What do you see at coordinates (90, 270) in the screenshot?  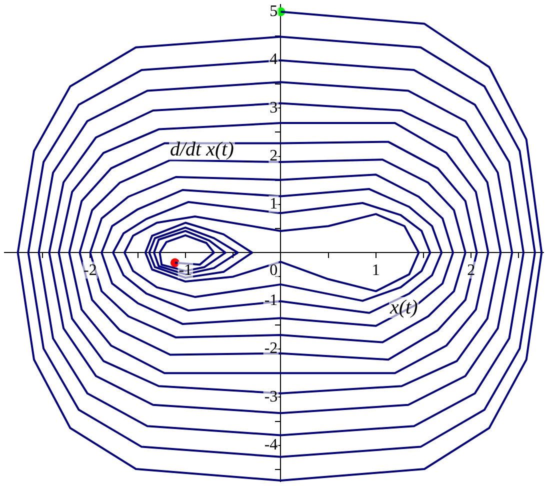 I see `x-tick-label: -2` at bounding box center [90, 270].